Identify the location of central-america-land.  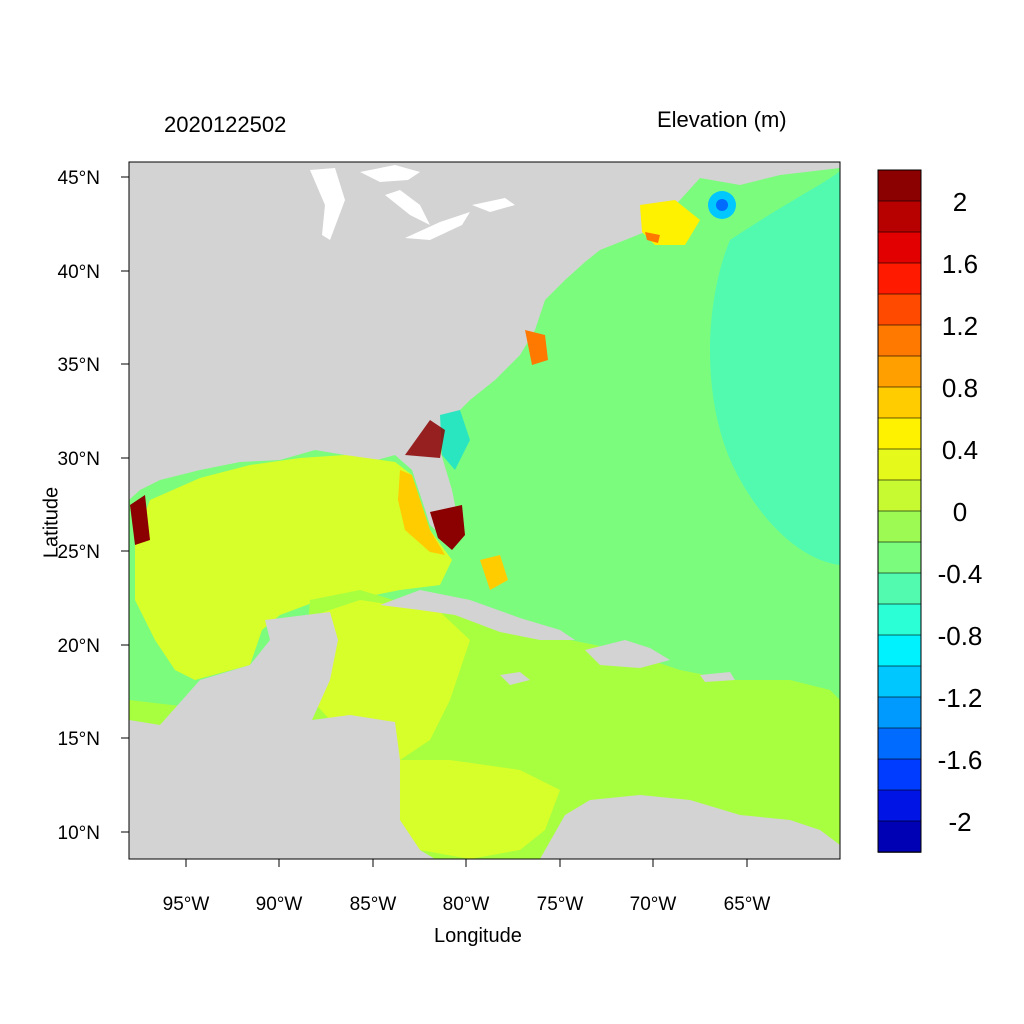
(282, 735).